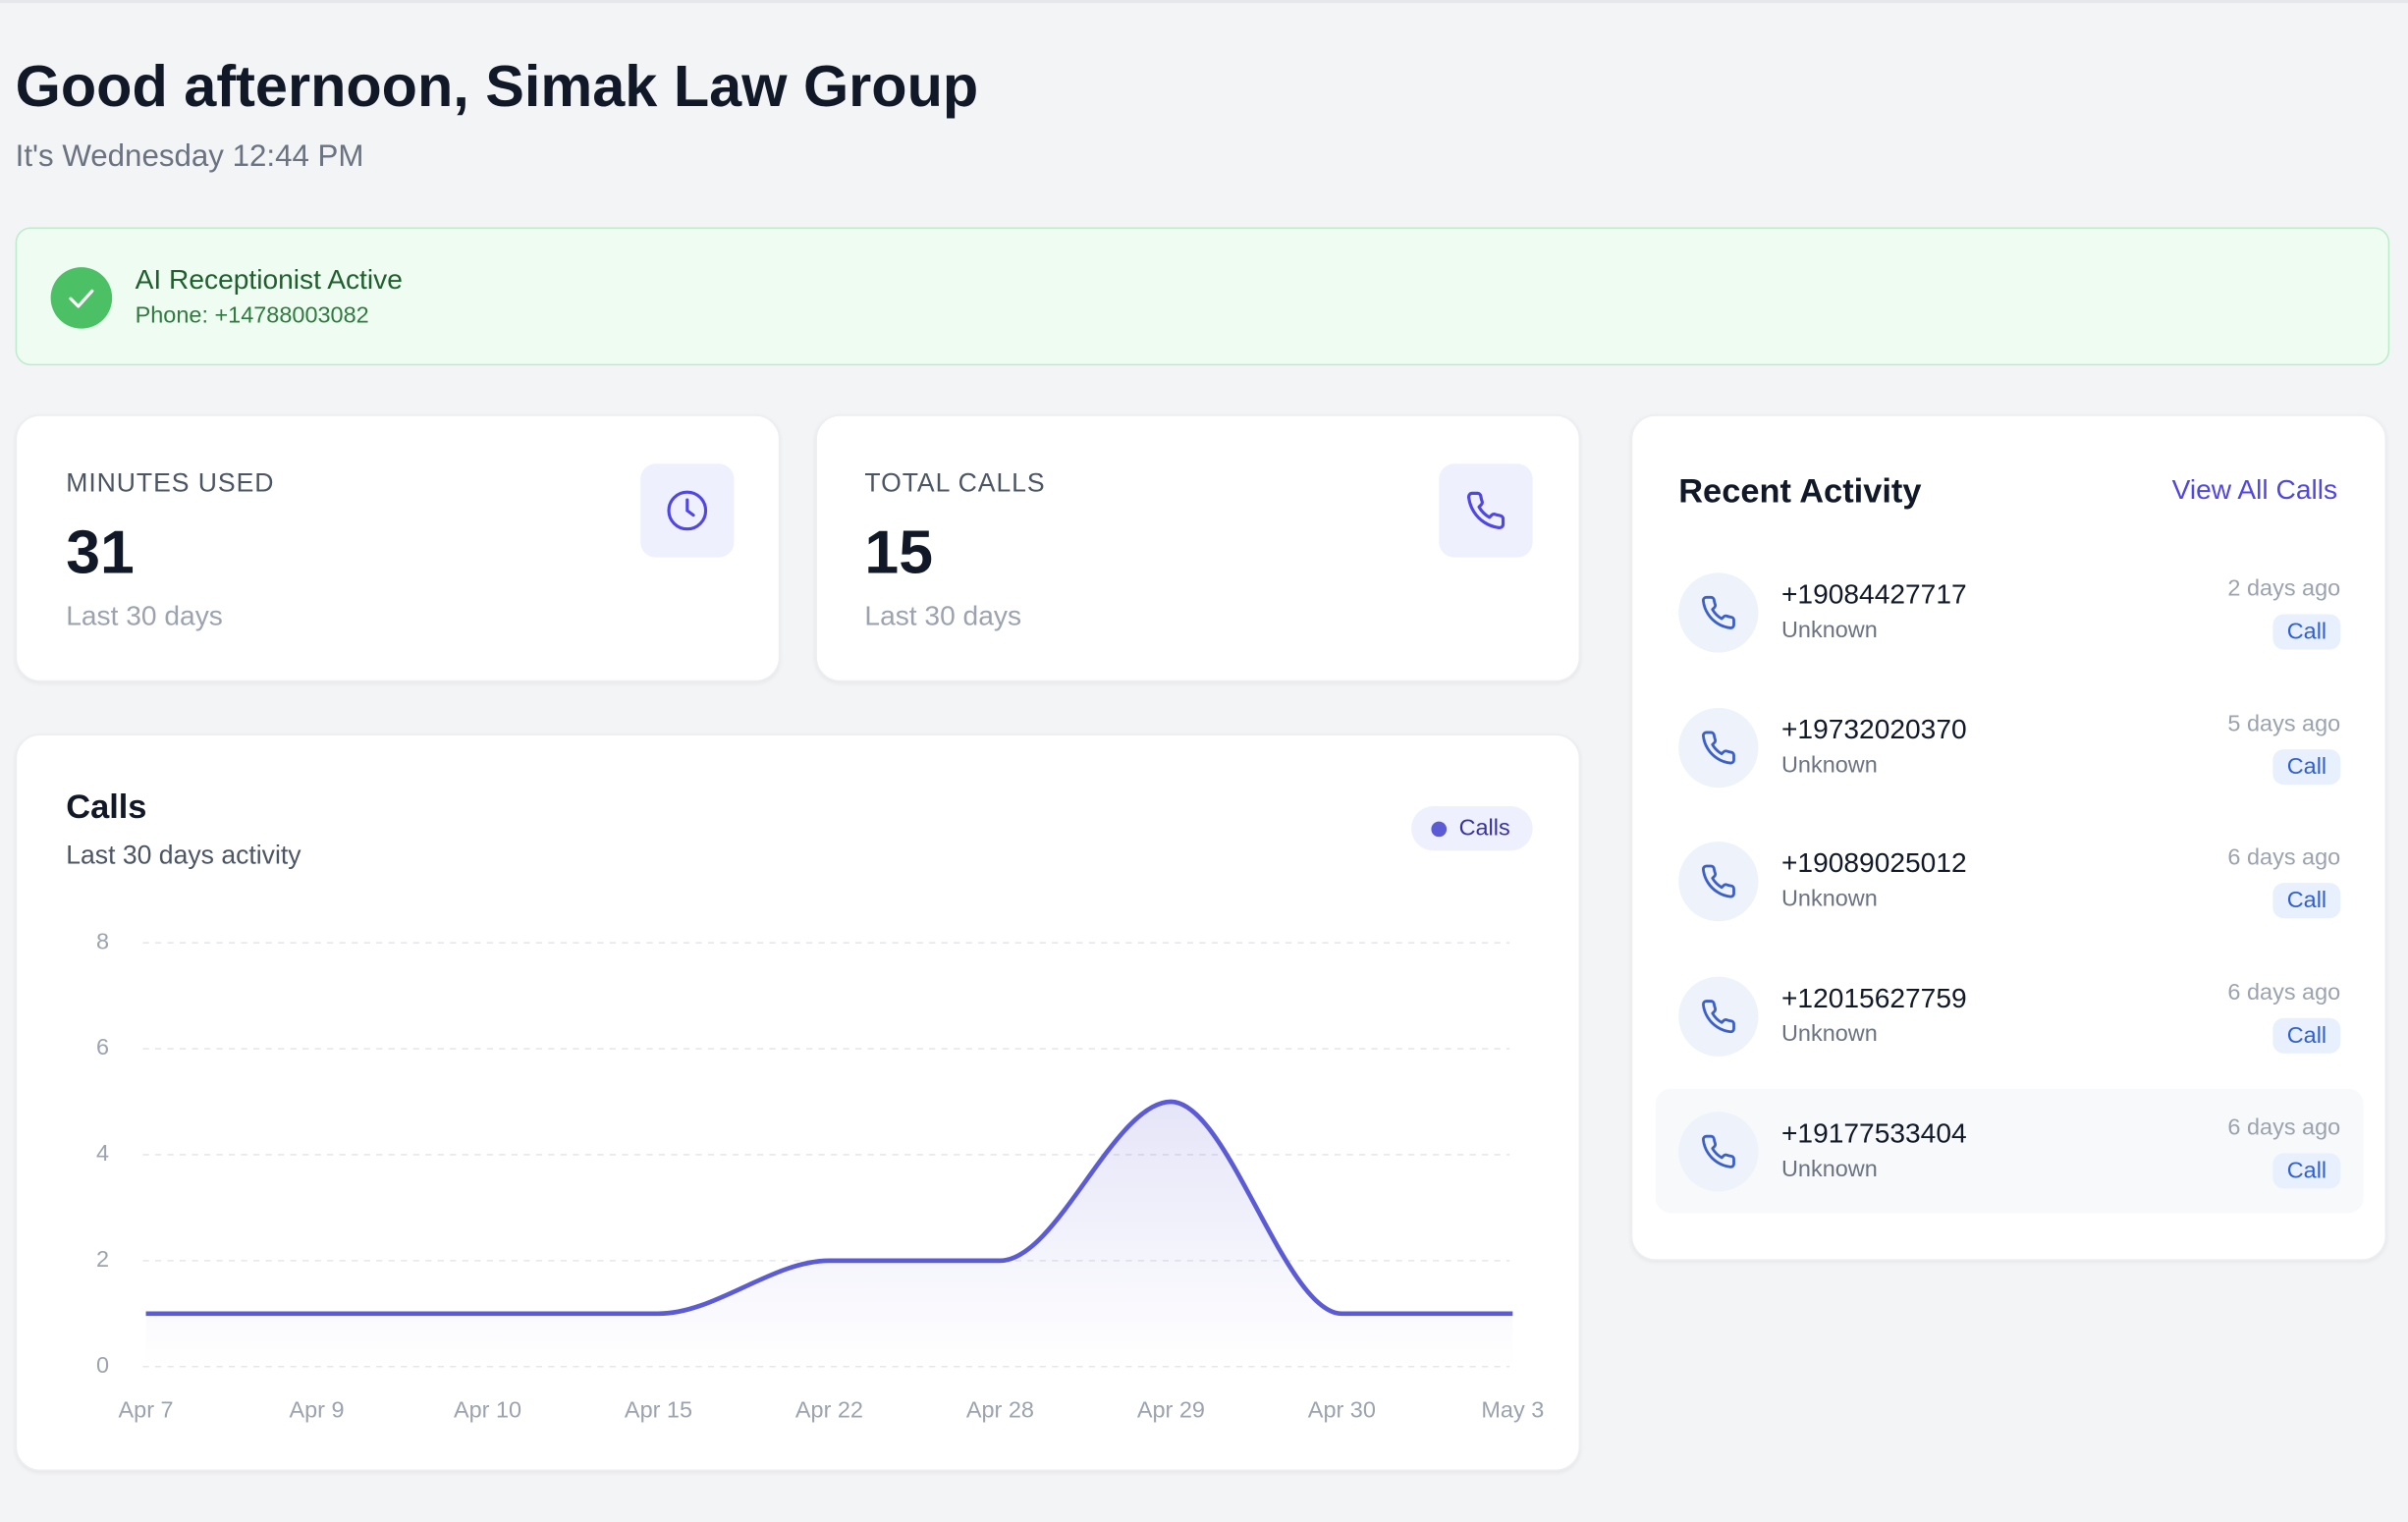 This screenshot has width=2408, height=1522. What do you see at coordinates (497, 87) in the screenshot?
I see `greeting: Good afternoon, Simak Law Group` at bounding box center [497, 87].